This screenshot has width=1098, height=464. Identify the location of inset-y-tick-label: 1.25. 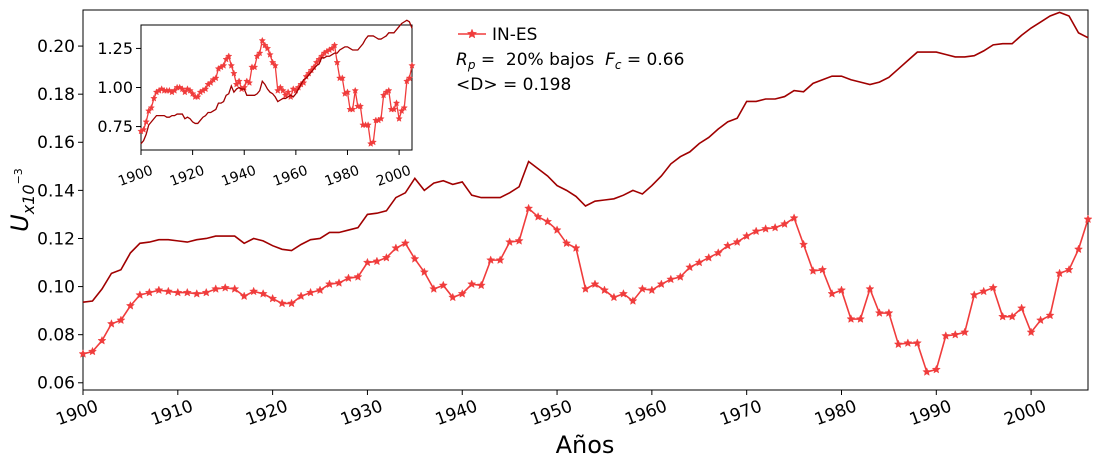
(115, 48).